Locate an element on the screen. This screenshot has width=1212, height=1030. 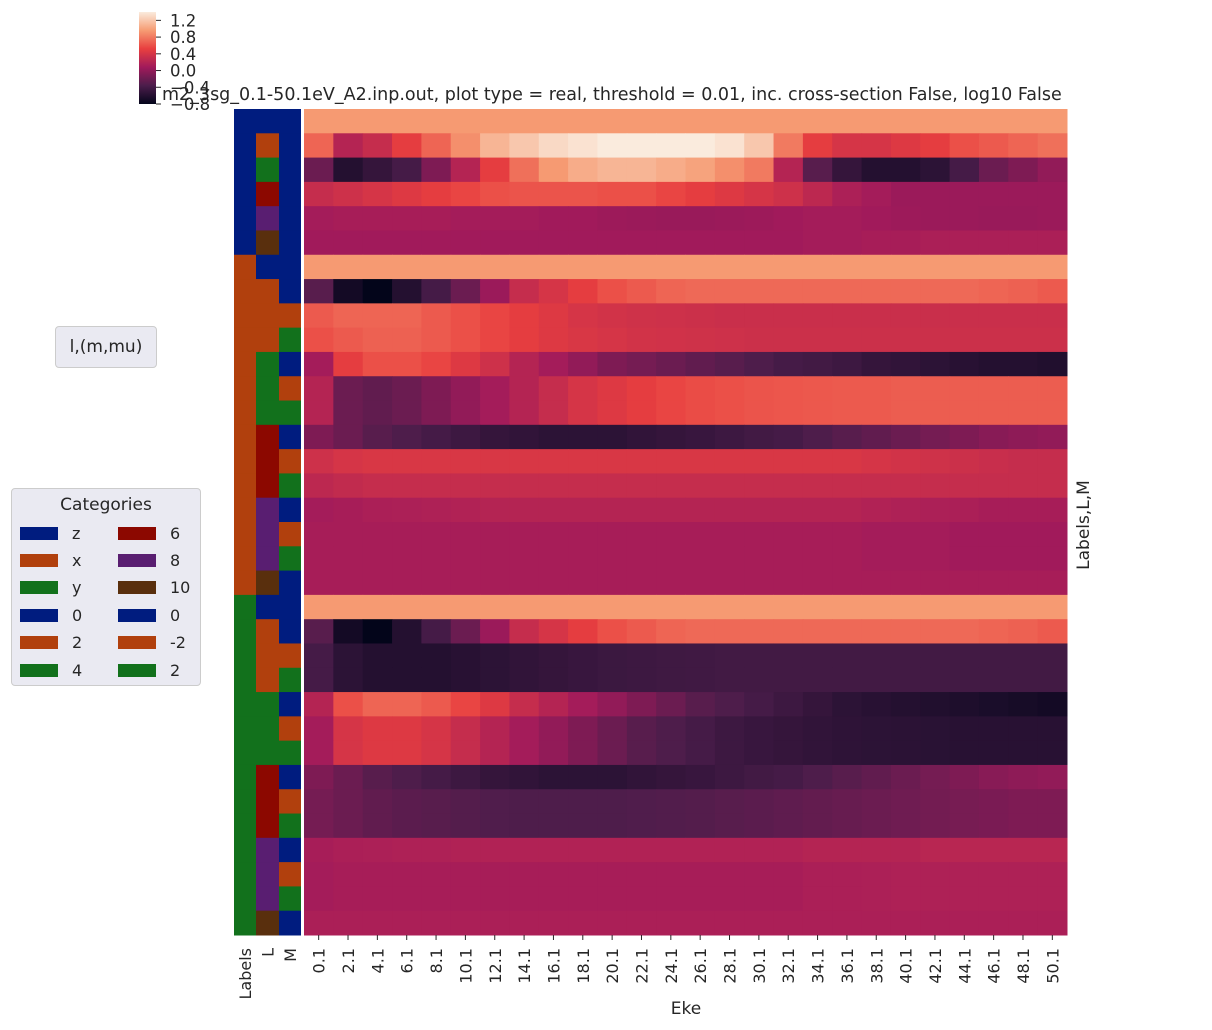
x-axis-label: Eke is located at coordinates (686, 1009).